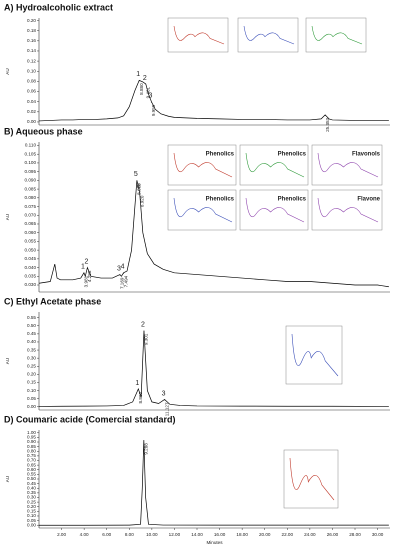 Image resolution: width=406 pixels, height=550 pixels. What do you see at coordinates (31, 214) in the screenshot?
I see `y-tick-label: 0.070` at bounding box center [31, 214].